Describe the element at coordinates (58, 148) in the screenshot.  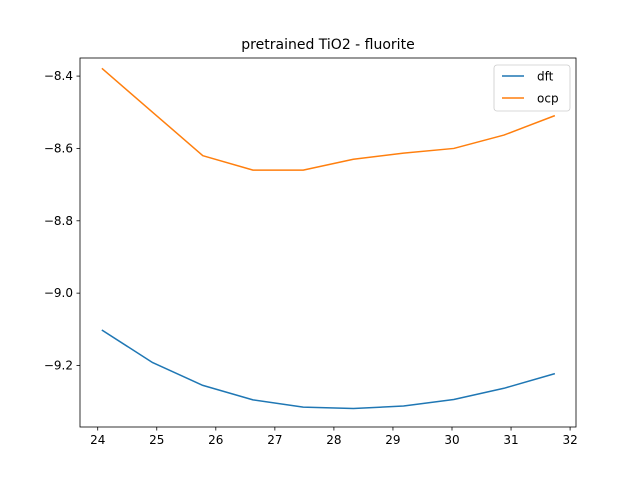
I see `y-tick-label: −8.6` at that location.